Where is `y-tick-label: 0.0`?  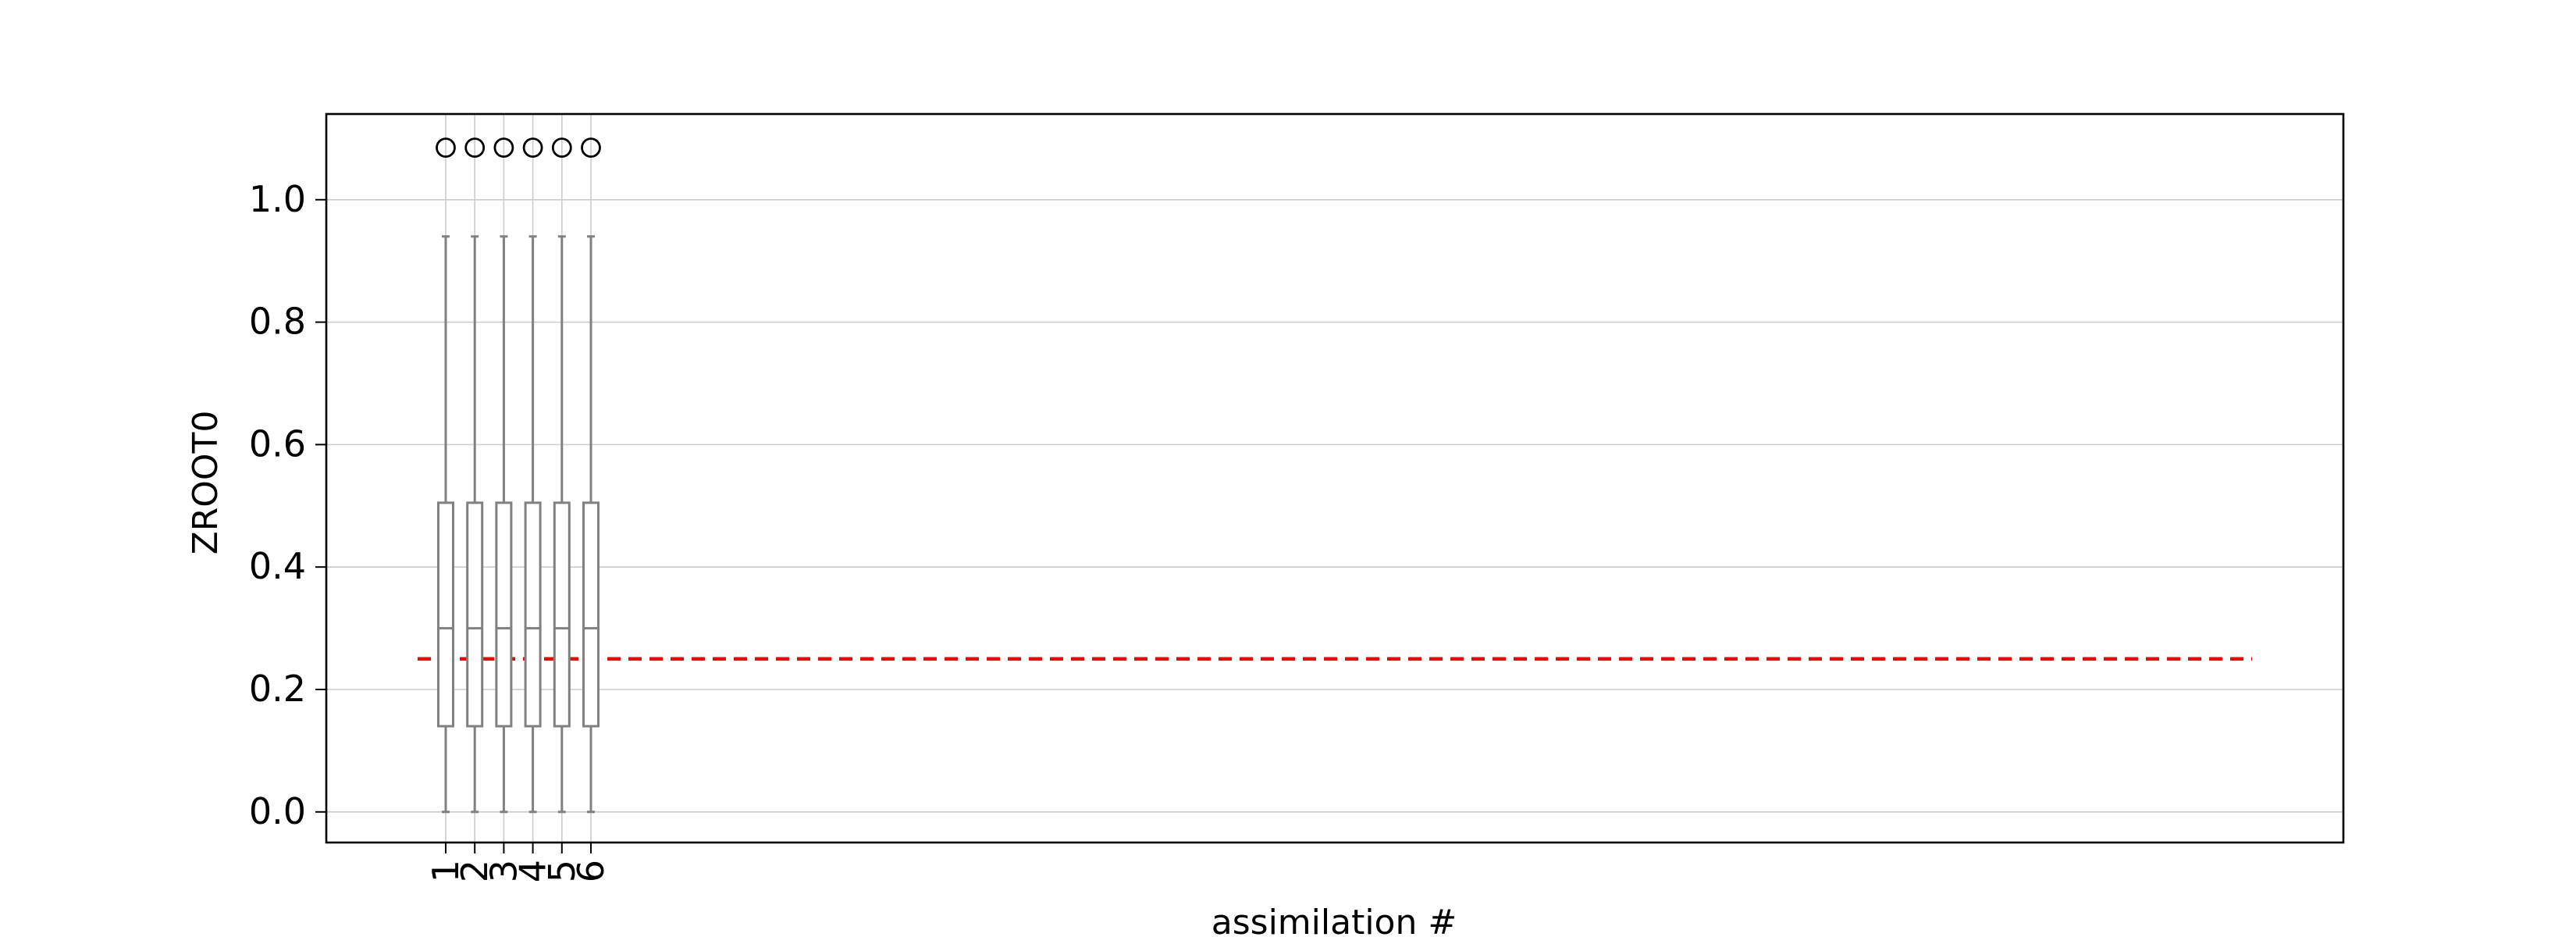
y-tick-label: 0.0 is located at coordinates (277, 811).